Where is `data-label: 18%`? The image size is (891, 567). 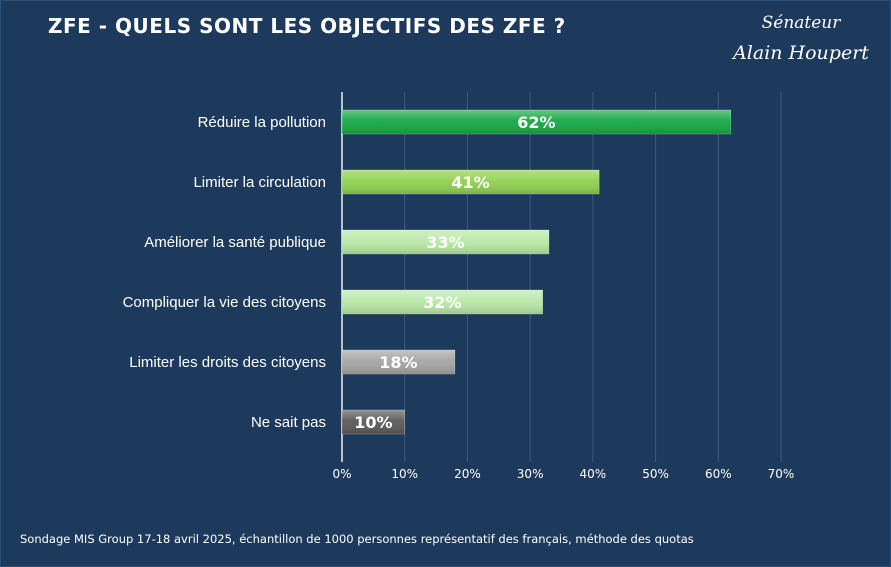 data-label: 18% is located at coordinates (398, 362).